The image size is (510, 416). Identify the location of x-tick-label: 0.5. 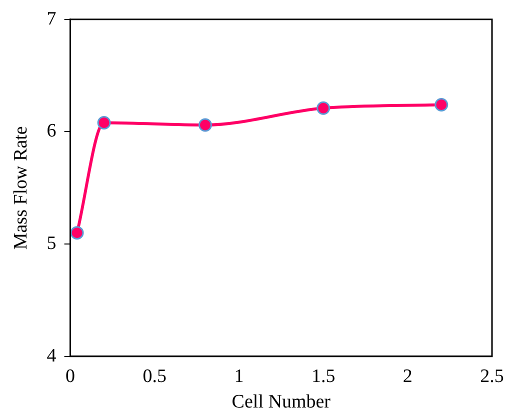
(154, 376).